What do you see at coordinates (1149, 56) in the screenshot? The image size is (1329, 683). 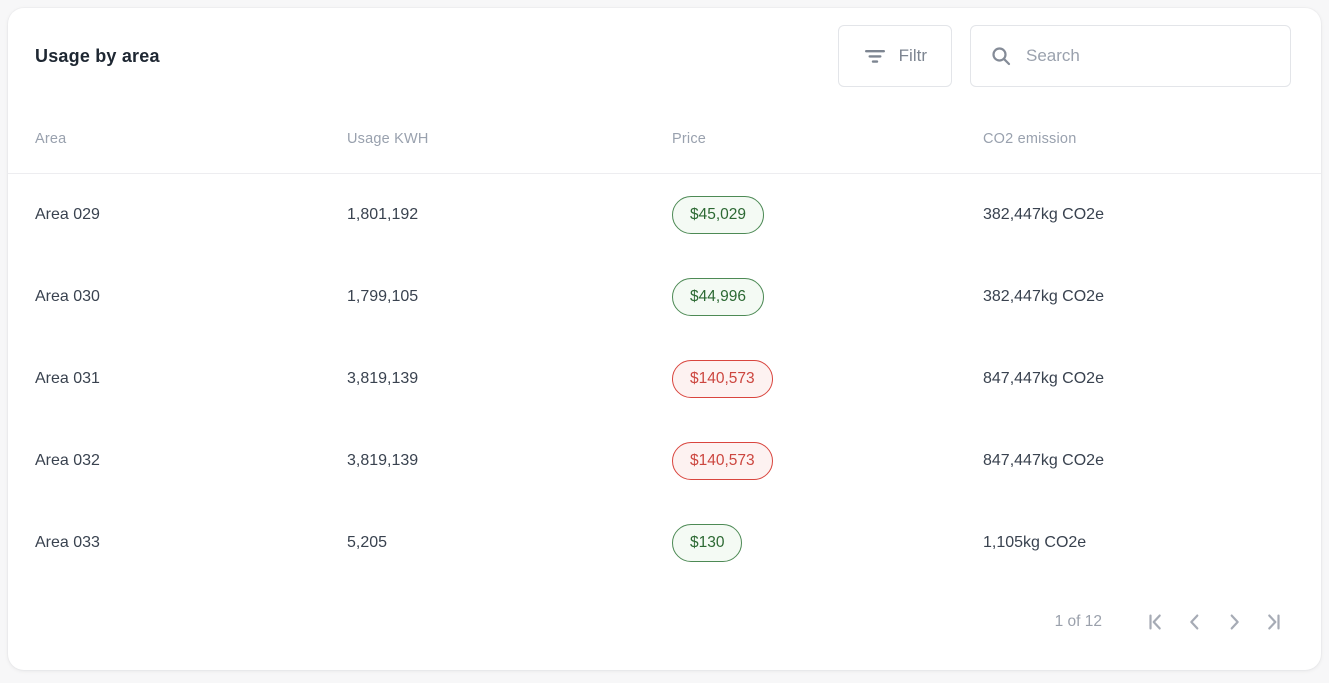 I see `search-input` at bounding box center [1149, 56].